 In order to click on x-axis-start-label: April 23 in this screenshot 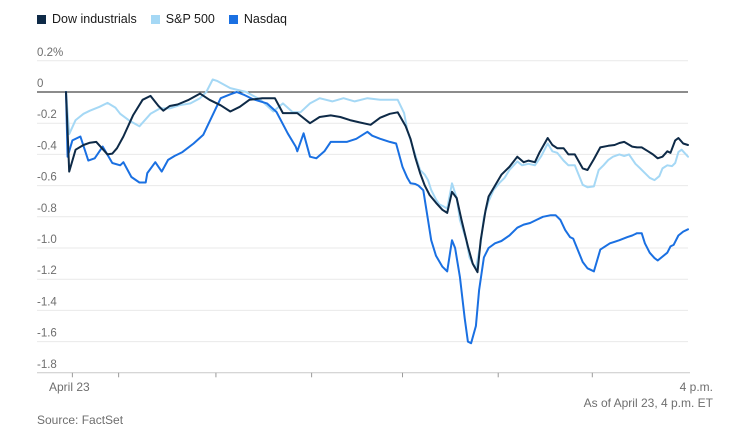, I will do `click(69, 387)`.